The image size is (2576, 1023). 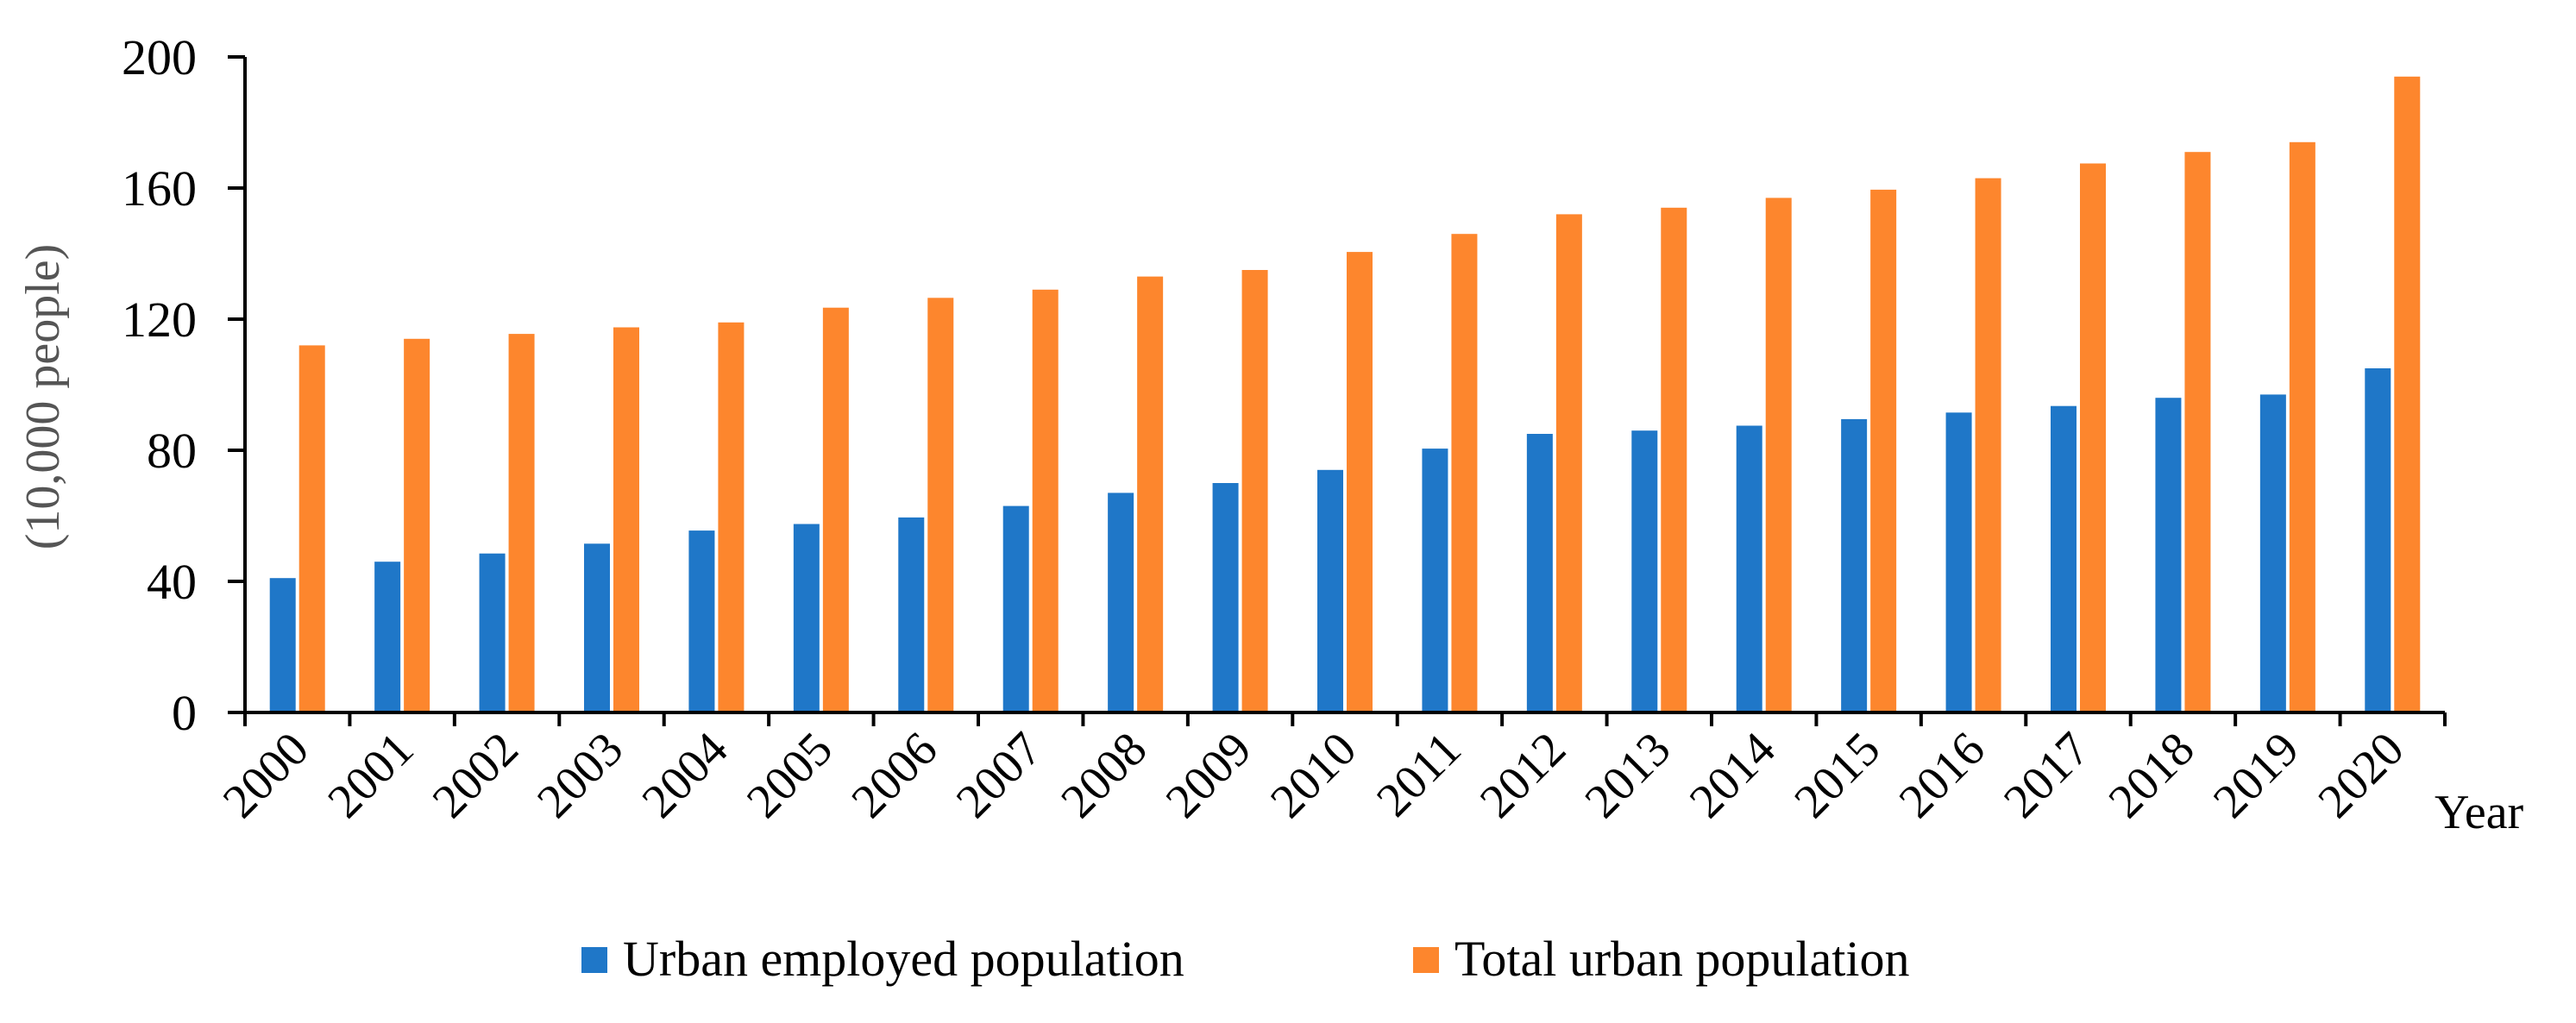 I want to click on x-tick-label: 2002, so click(x=476, y=775).